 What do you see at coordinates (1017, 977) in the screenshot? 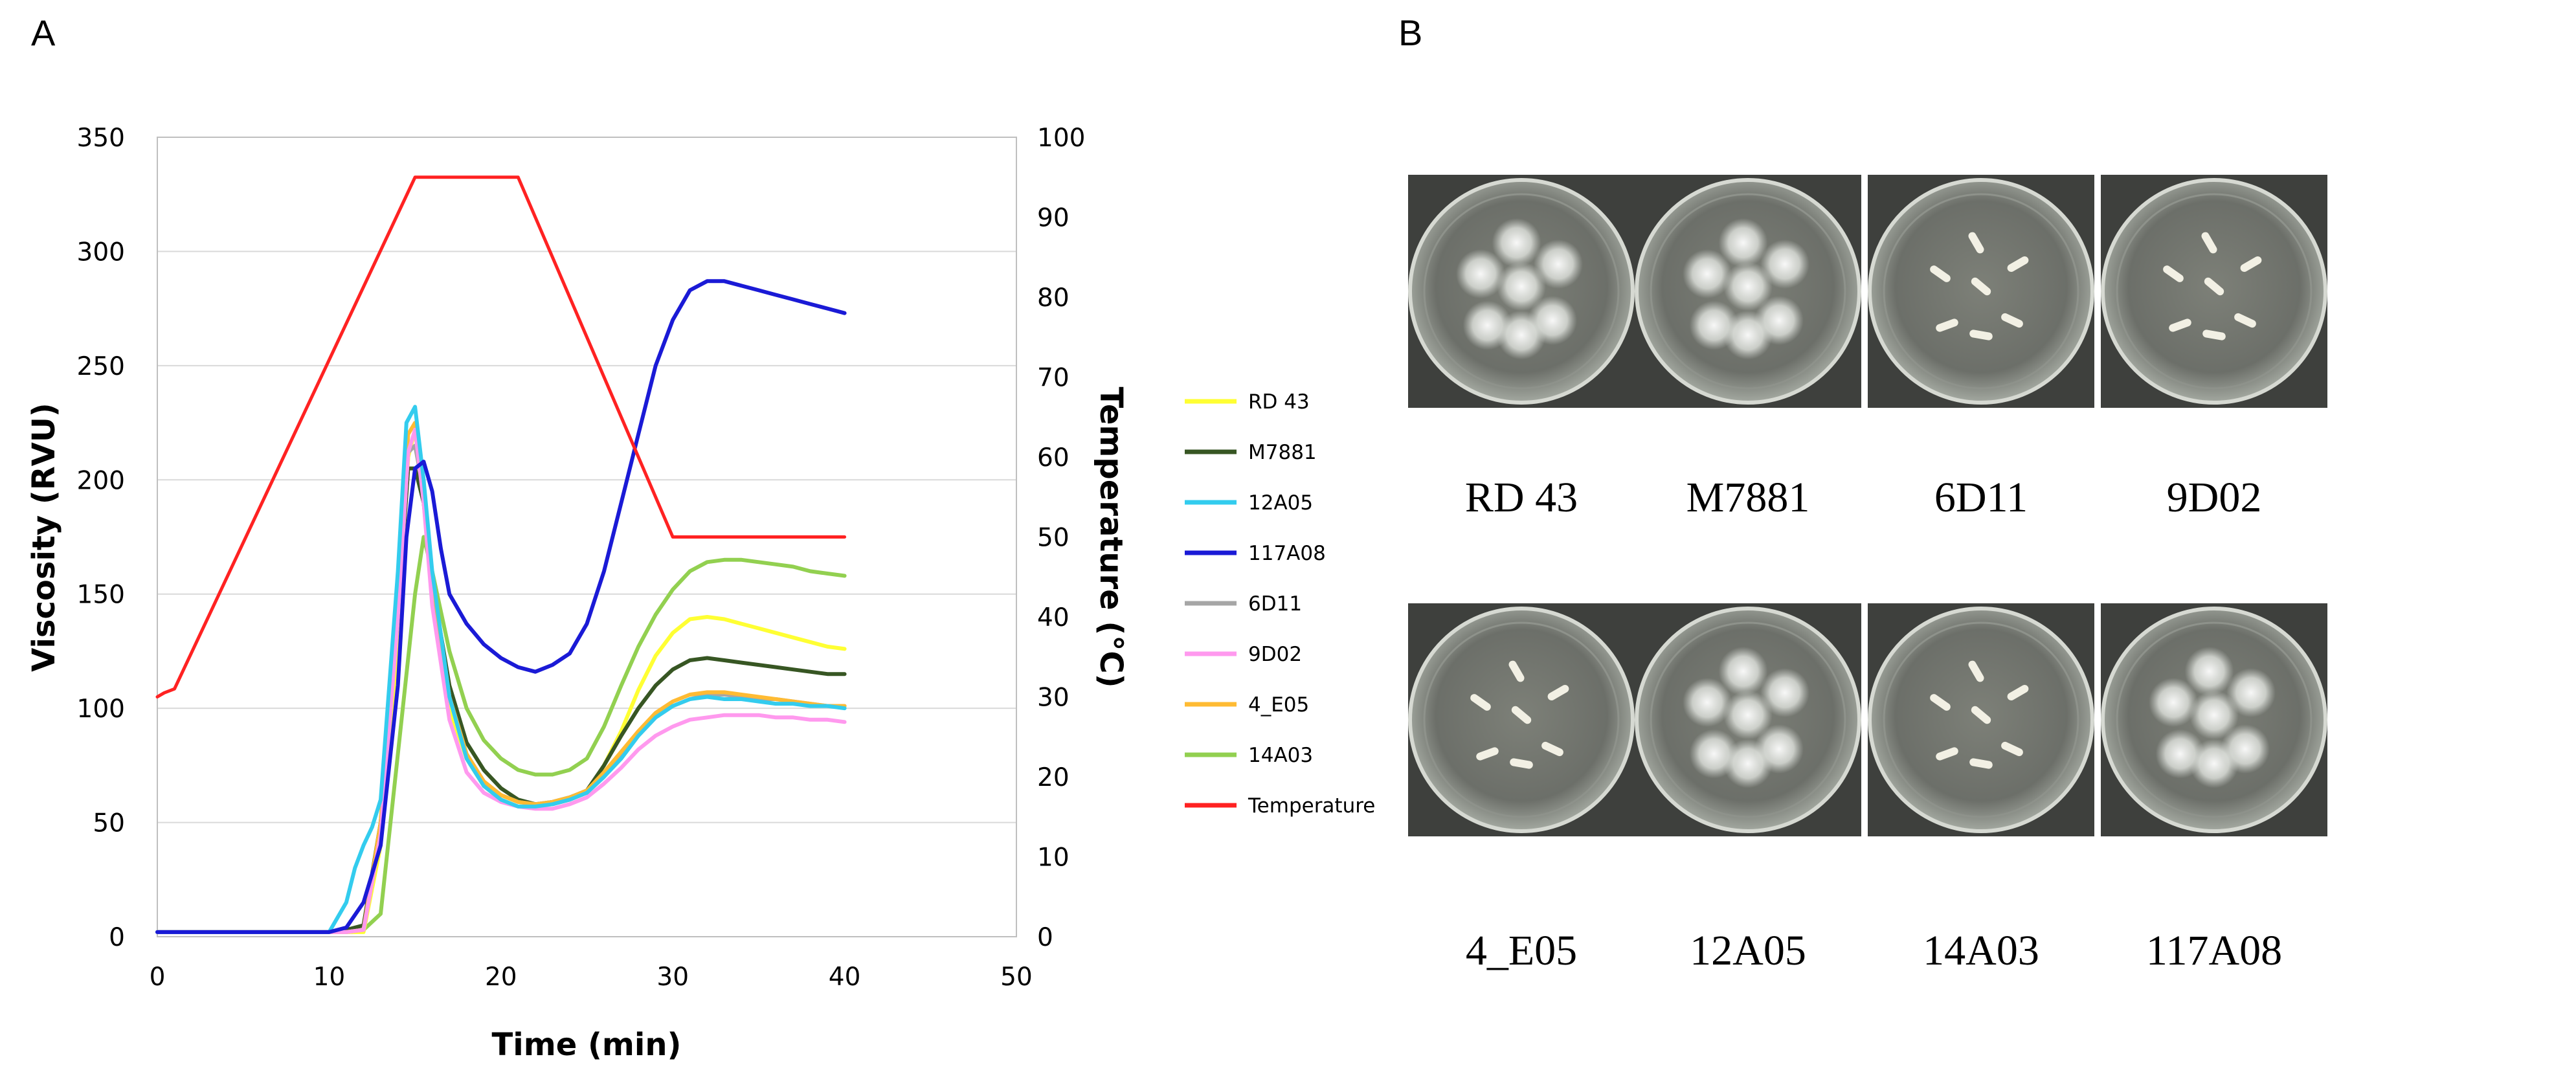
I see `x-tick-label: 50` at bounding box center [1017, 977].